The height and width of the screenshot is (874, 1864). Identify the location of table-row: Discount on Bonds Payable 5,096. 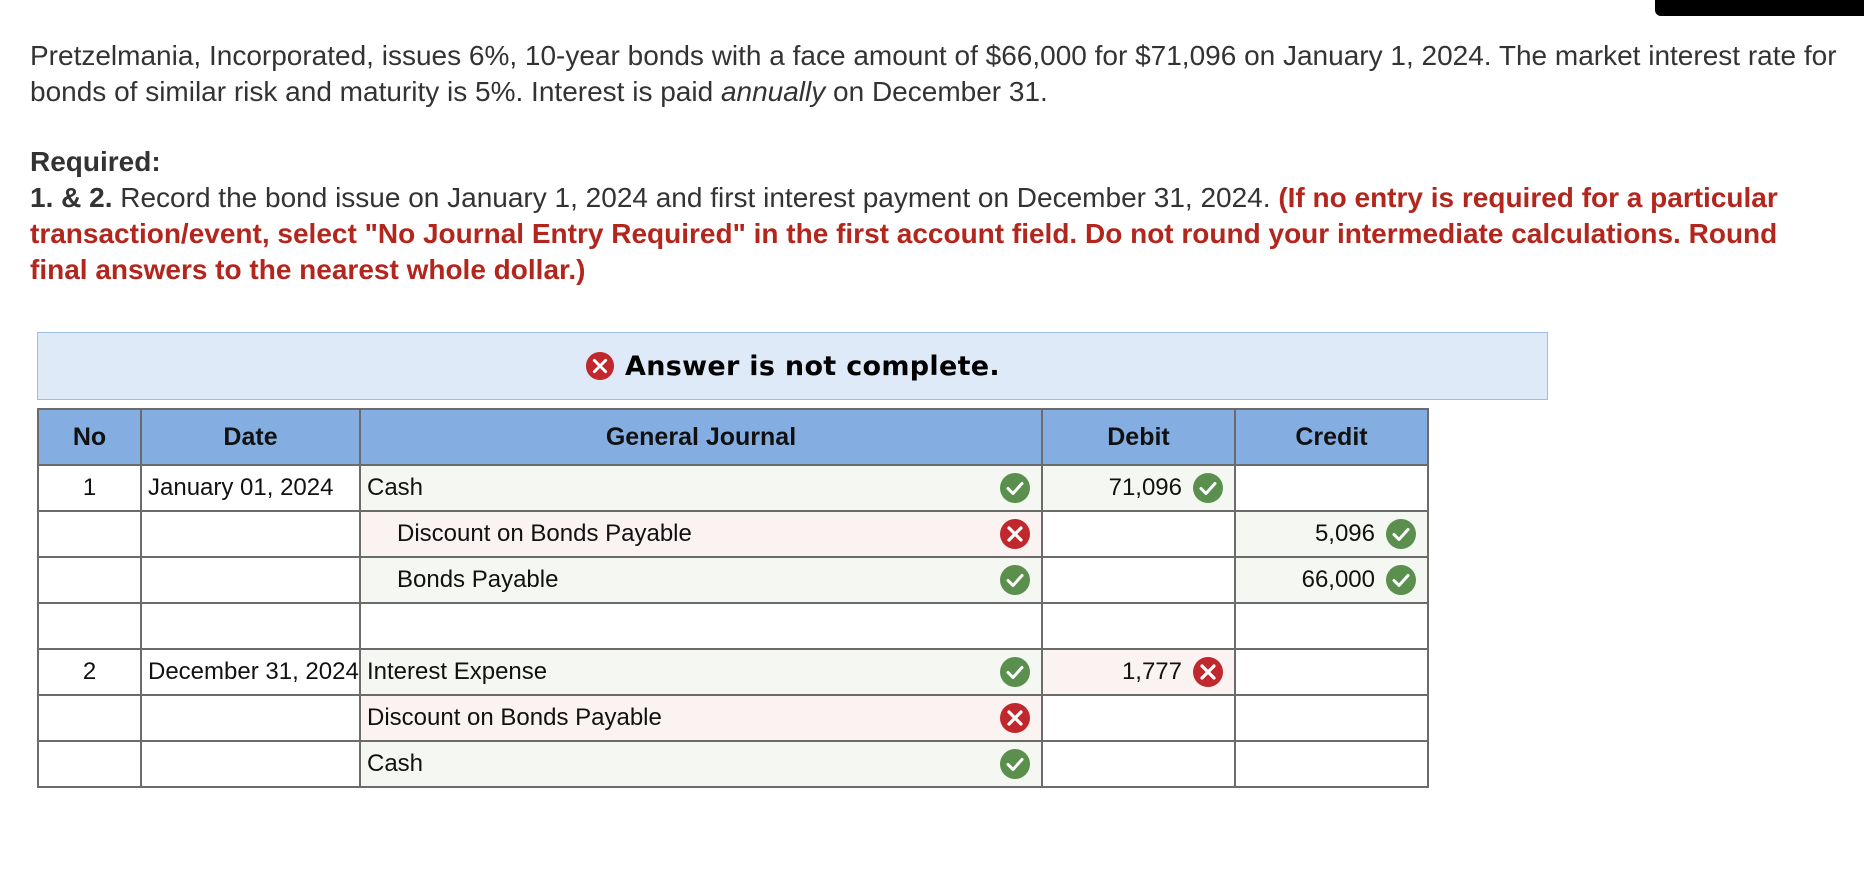
(733, 534).